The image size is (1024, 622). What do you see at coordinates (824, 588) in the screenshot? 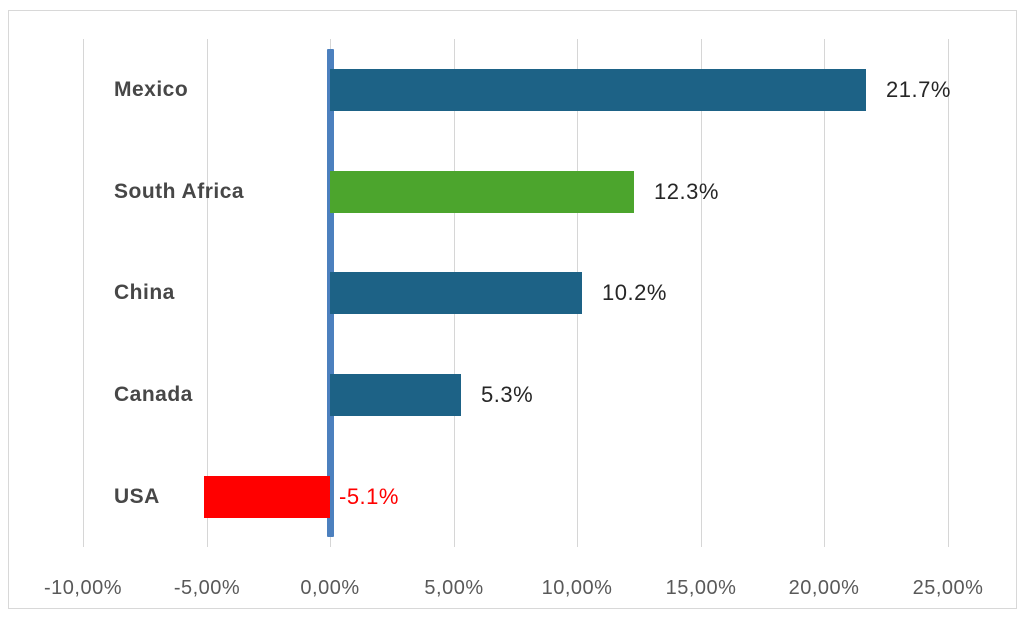
I see `x-tick-label: 20,00%` at bounding box center [824, 588].